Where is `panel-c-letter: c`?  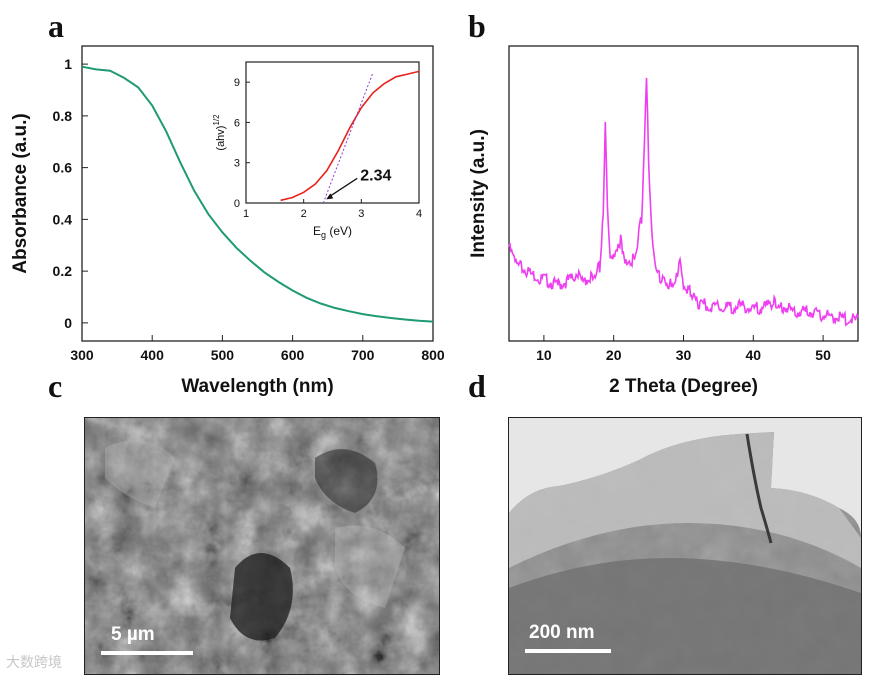
panel-c-letter: c is located at coordinates (55, 386).